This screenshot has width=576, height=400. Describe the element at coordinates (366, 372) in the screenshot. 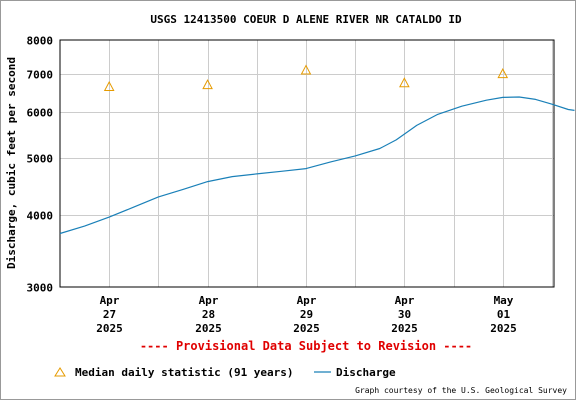

I see `legend-discharge-label: Discharge` at that location.